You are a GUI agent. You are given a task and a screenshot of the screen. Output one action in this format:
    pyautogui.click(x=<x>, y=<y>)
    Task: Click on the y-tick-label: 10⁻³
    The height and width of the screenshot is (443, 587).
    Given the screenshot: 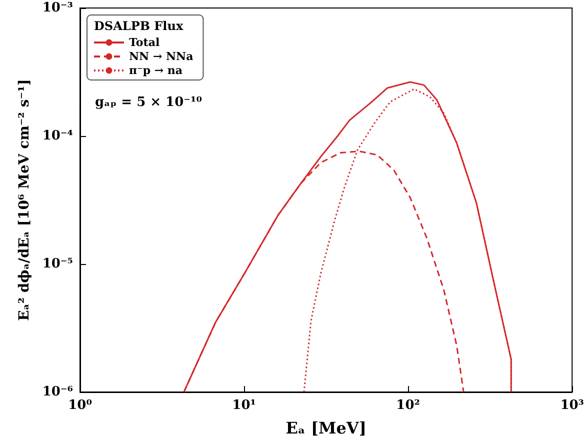 What is the action you would take?
    pyautogui.click(x=58, y=8)
    